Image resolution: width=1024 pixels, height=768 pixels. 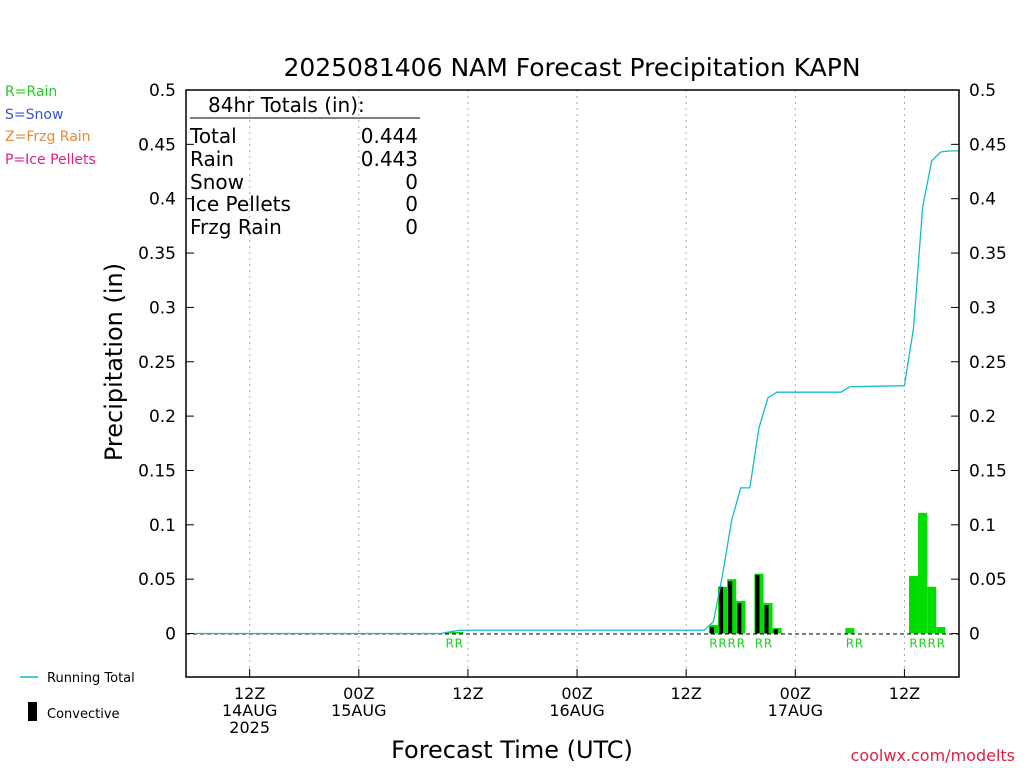 What do you see at coordinates (988, 580) in the screenshot?
I see `y-tick-label-right-1: 0.05` at bounding box center [988, 580].